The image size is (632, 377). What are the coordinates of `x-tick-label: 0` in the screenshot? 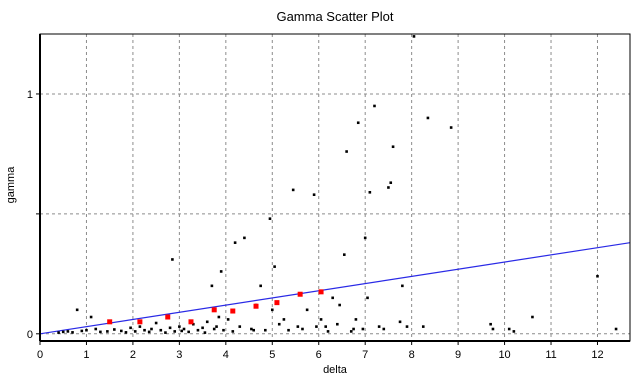 It's located at (40, 355).